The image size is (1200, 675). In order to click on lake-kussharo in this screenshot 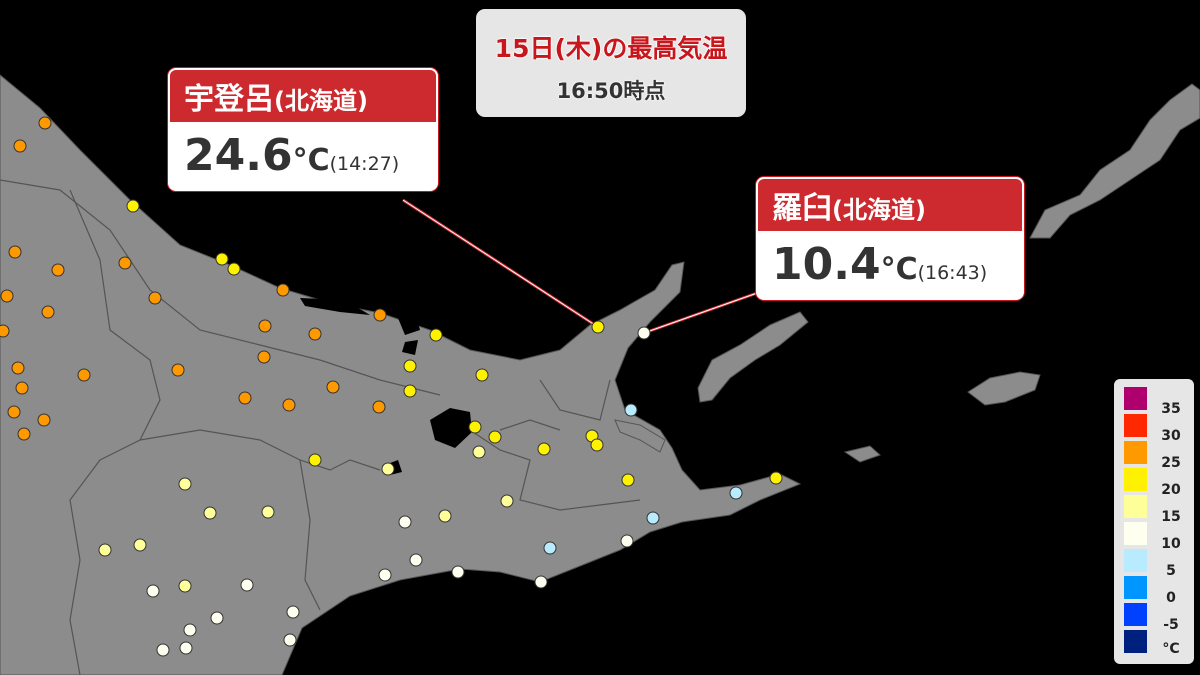, I will do `click(451, 428)`.